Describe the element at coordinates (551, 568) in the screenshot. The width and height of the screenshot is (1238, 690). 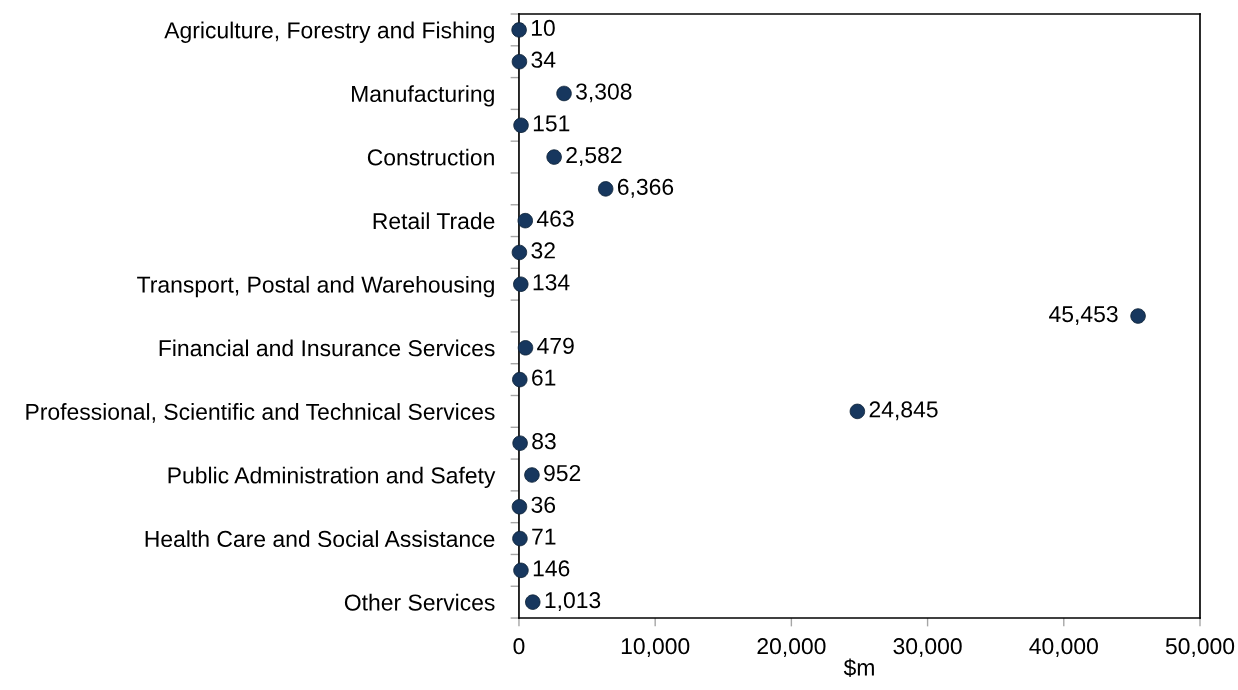
I see `data-label: 146` at that location.